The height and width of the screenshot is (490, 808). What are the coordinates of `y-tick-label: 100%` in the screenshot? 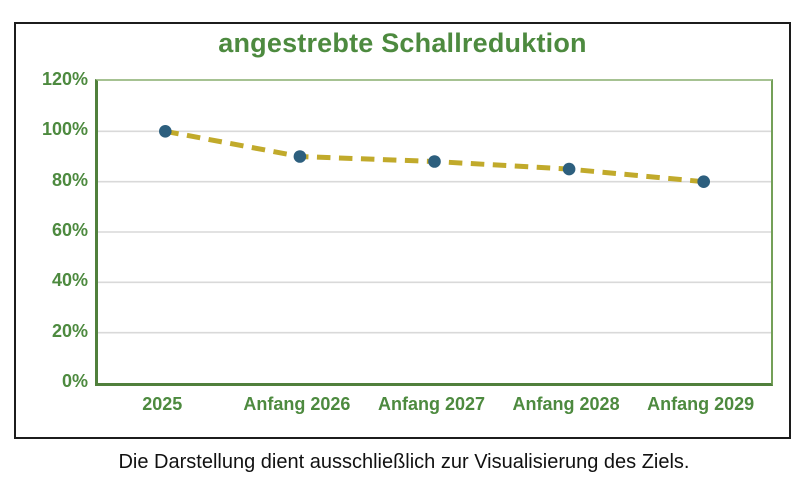 It's located at (64, 129).